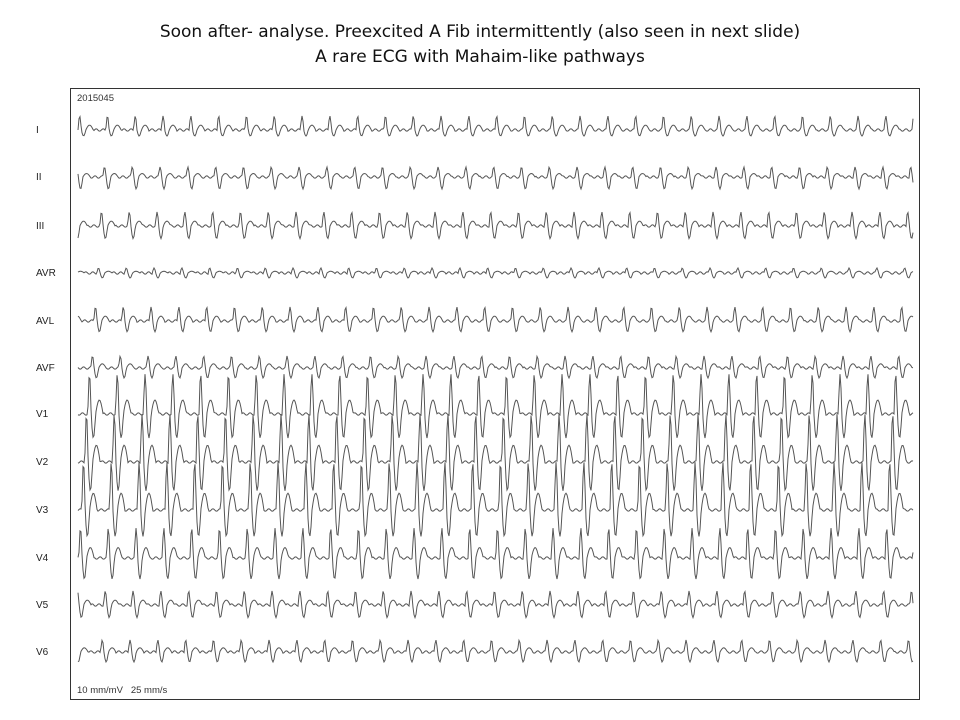  What do you see at coordinates (42, 414) in the screenshot?
I see `lead-label-v1: V1` at bounding box center [42, 414].